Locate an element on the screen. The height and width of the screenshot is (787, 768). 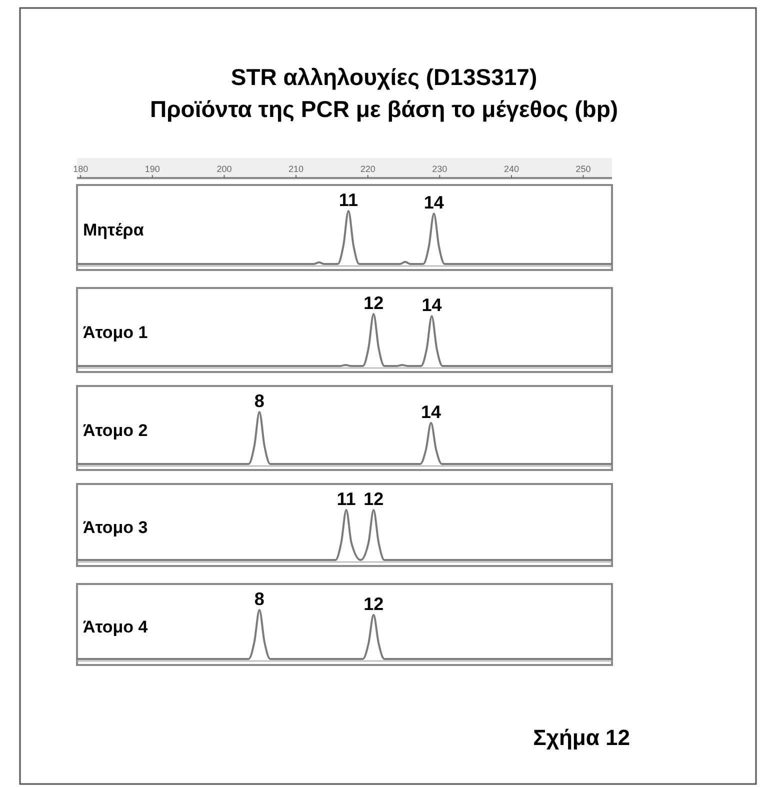
x-tick-label: 180 is located at coordinates (80, 169).